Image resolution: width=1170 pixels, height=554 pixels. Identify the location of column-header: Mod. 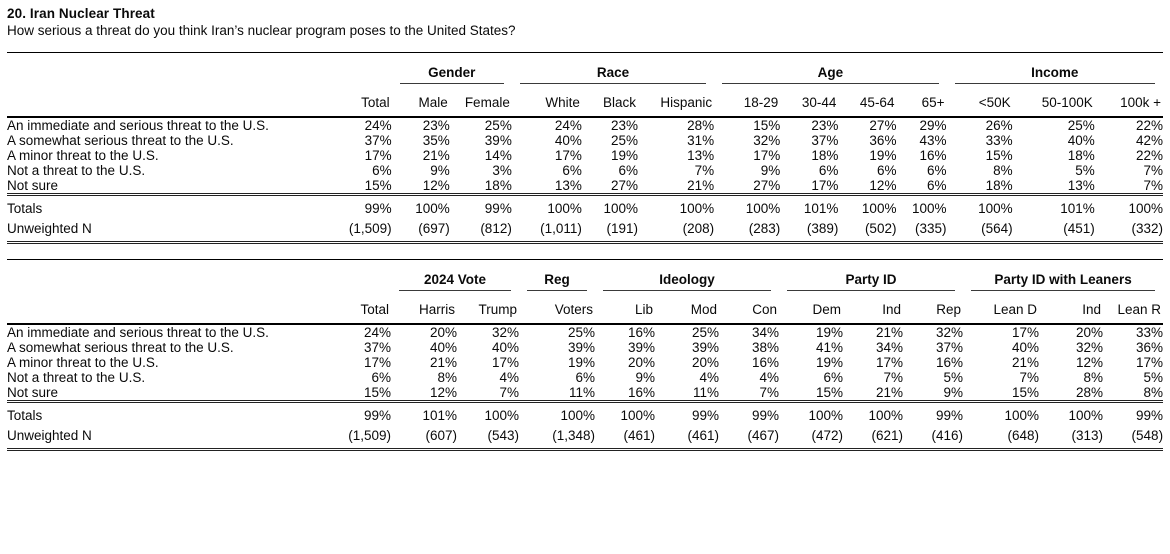
(687, 307).